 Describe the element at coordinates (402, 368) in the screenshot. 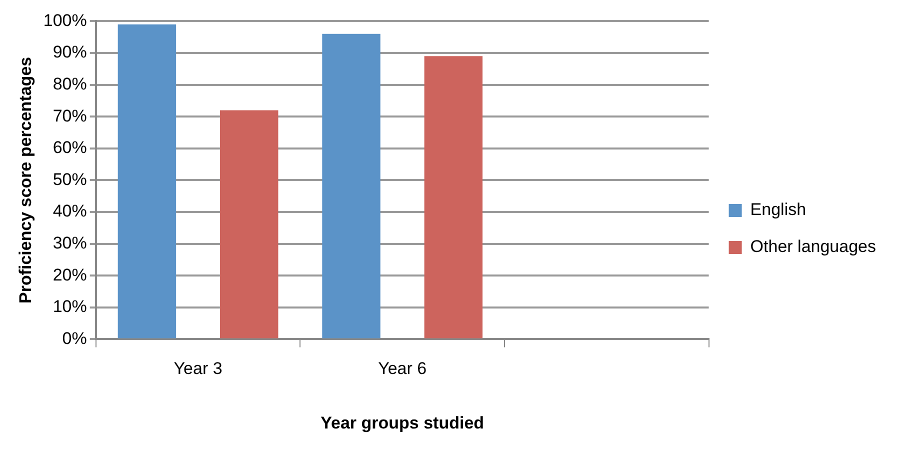

I see `x-tick-label: Year 6` at that location.